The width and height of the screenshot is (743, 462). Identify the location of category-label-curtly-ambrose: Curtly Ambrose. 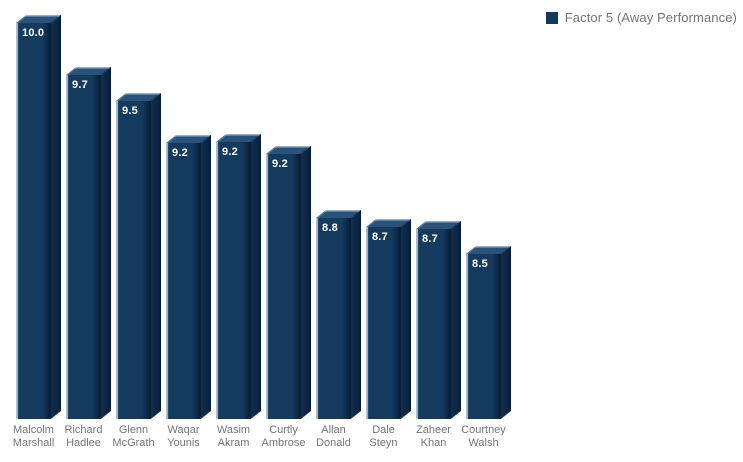
(283, 436).